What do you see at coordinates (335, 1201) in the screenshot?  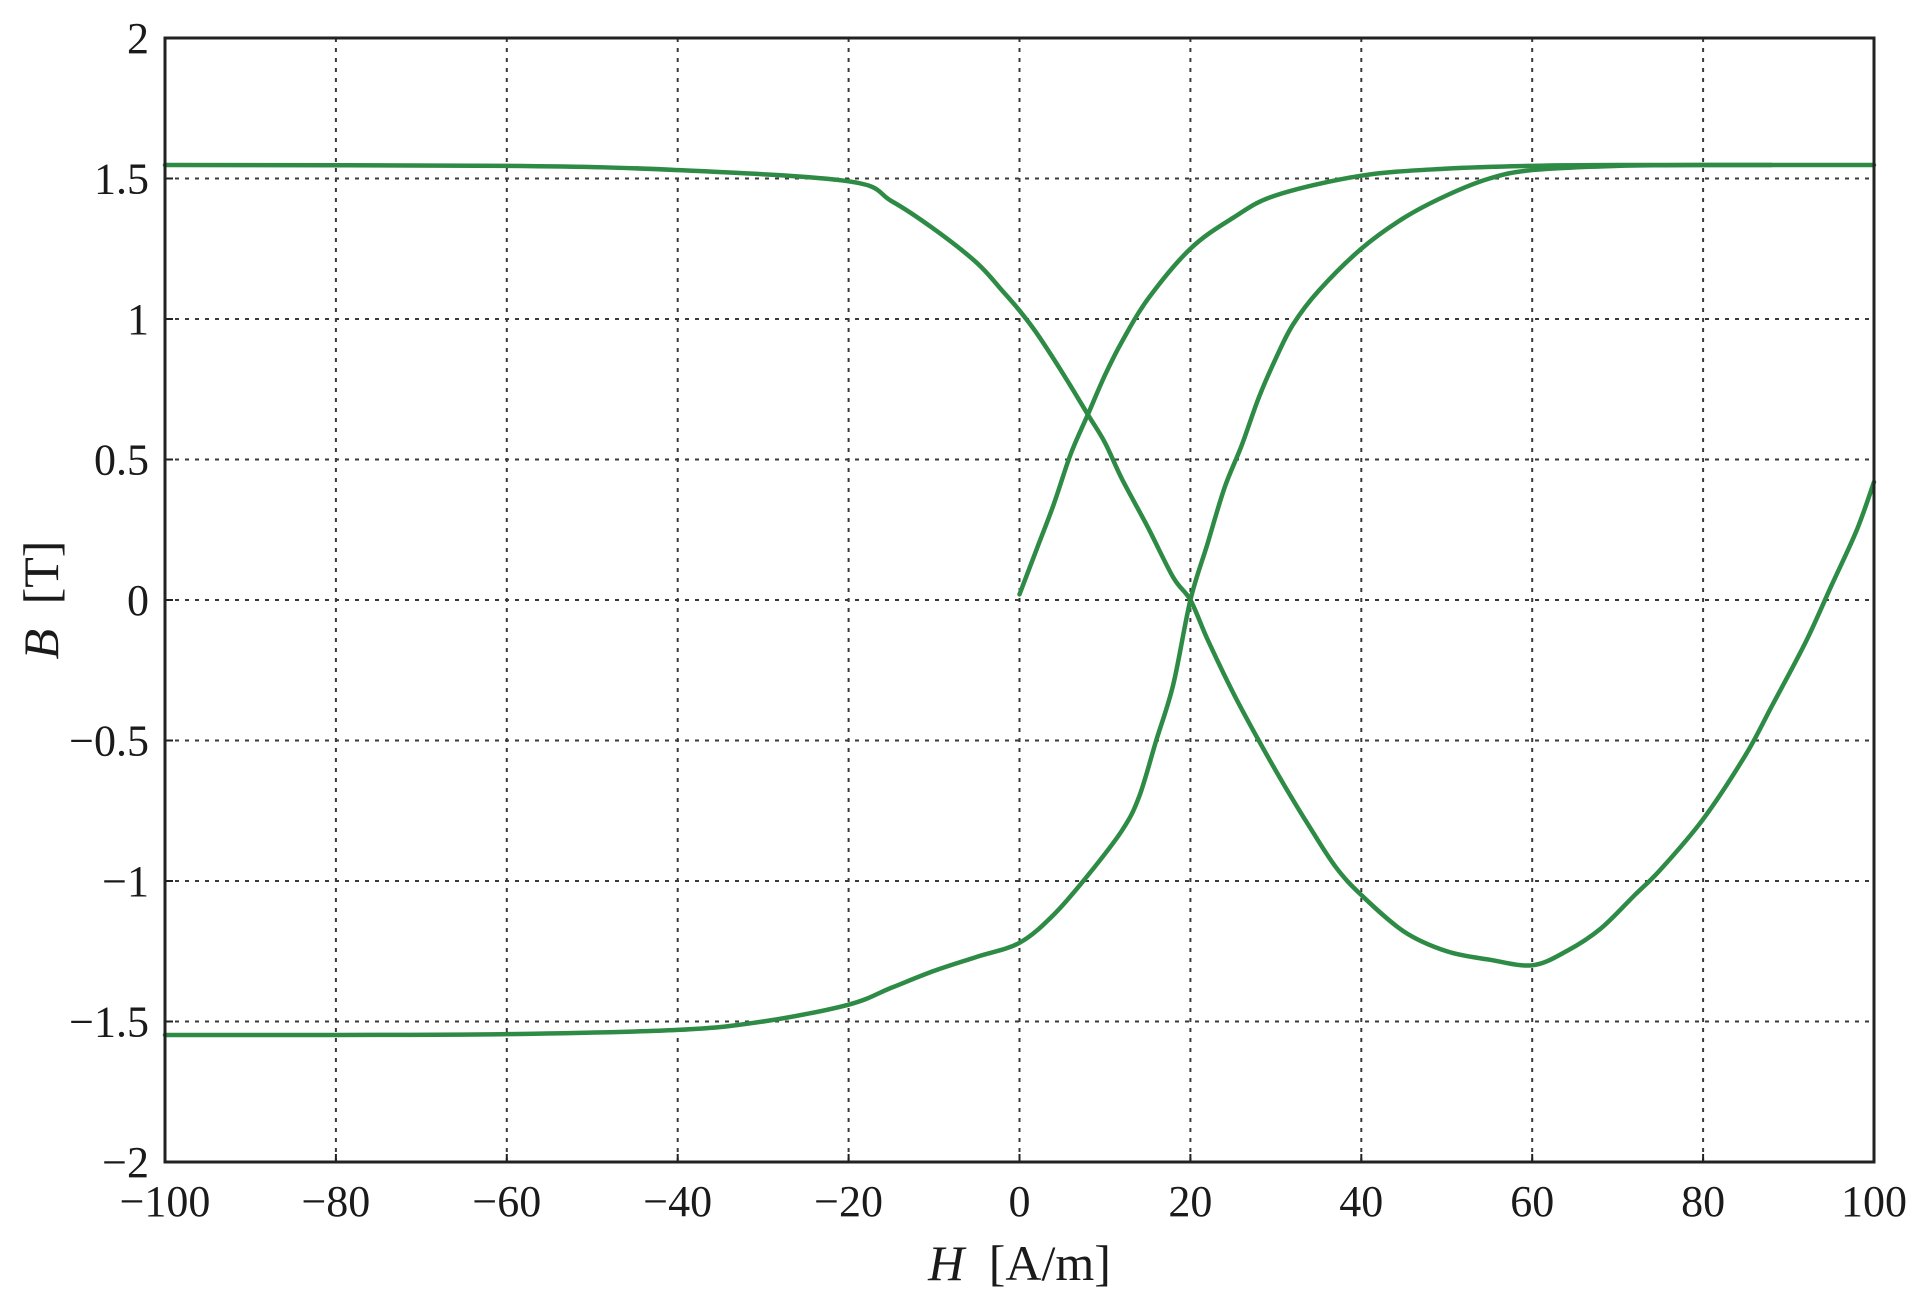 I see `x-tick-label: −80` at bounding box center [335, 1201].